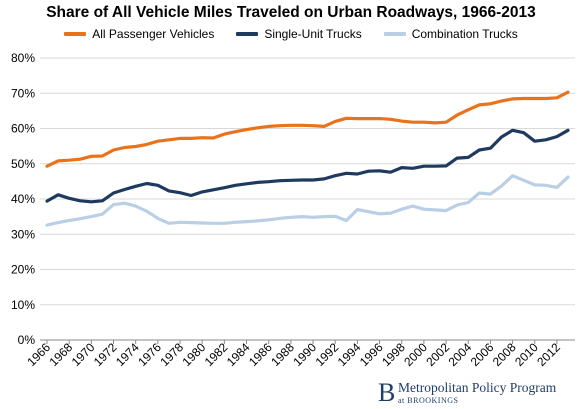  I want to click on x-tick-label: 1970, so click(83, 354).